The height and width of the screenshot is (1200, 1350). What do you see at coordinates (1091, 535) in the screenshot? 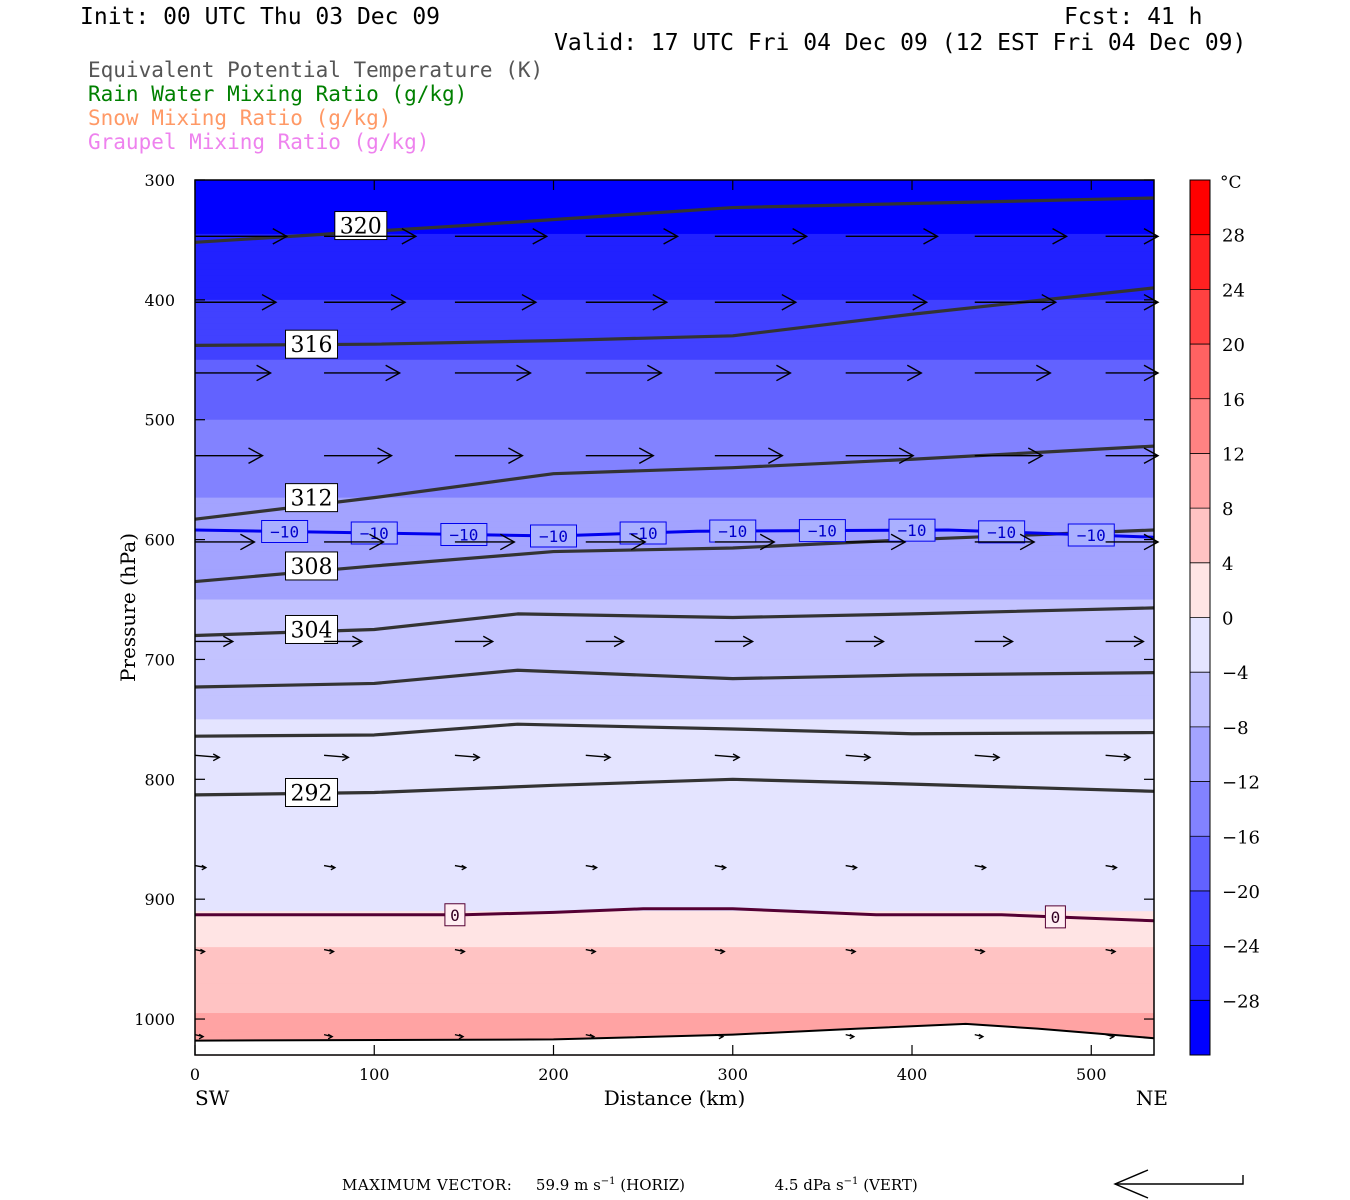
I see `temperature-label-box--10-9` at bounding box center [1091, 535].